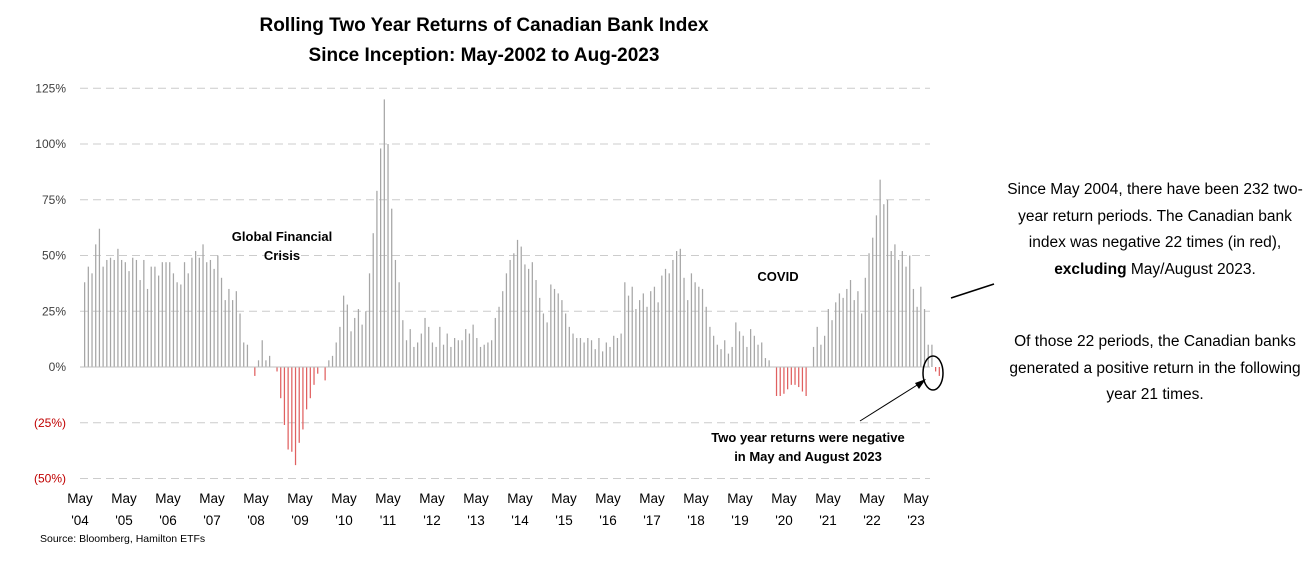 The height and width of the screenshot is (572, 1311). Describe the element at coordinates (256, 520) in the screenshot. I see `x-tick-year: '08` at that location.